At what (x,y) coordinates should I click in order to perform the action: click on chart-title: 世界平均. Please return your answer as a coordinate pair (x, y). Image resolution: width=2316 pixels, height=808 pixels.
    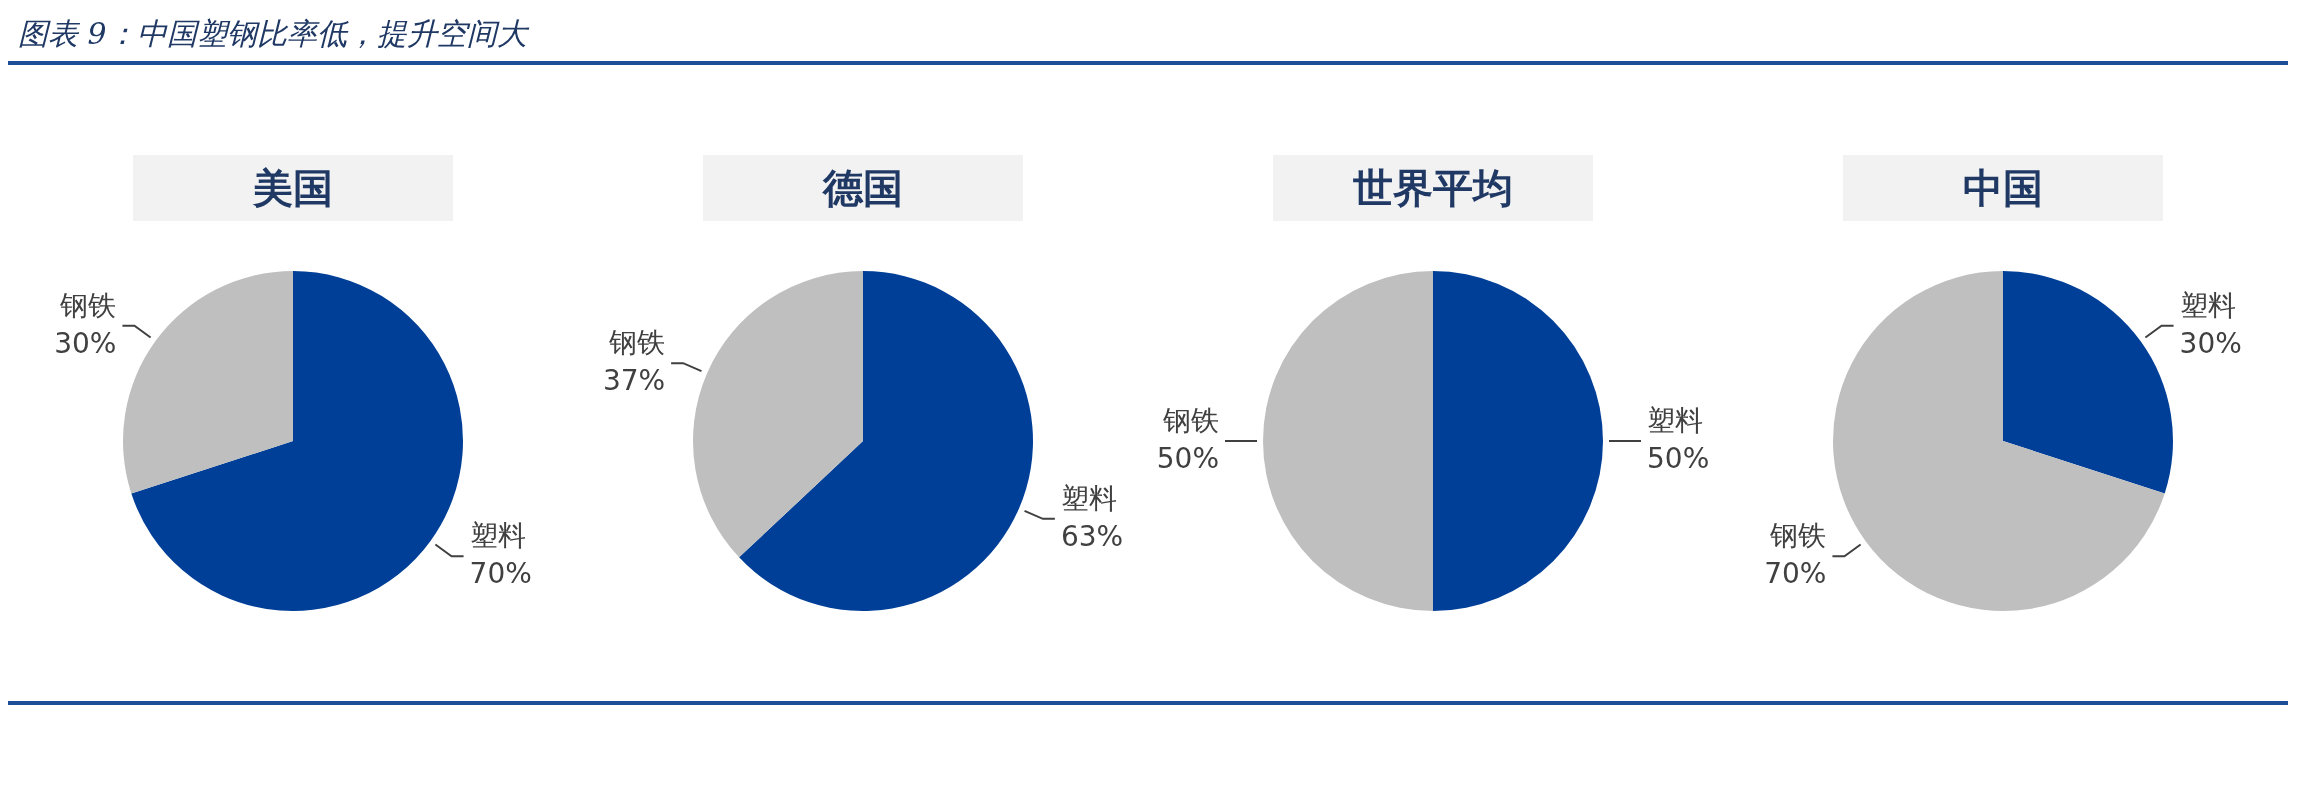
    Looking at the image, I should click on (1433, 188).